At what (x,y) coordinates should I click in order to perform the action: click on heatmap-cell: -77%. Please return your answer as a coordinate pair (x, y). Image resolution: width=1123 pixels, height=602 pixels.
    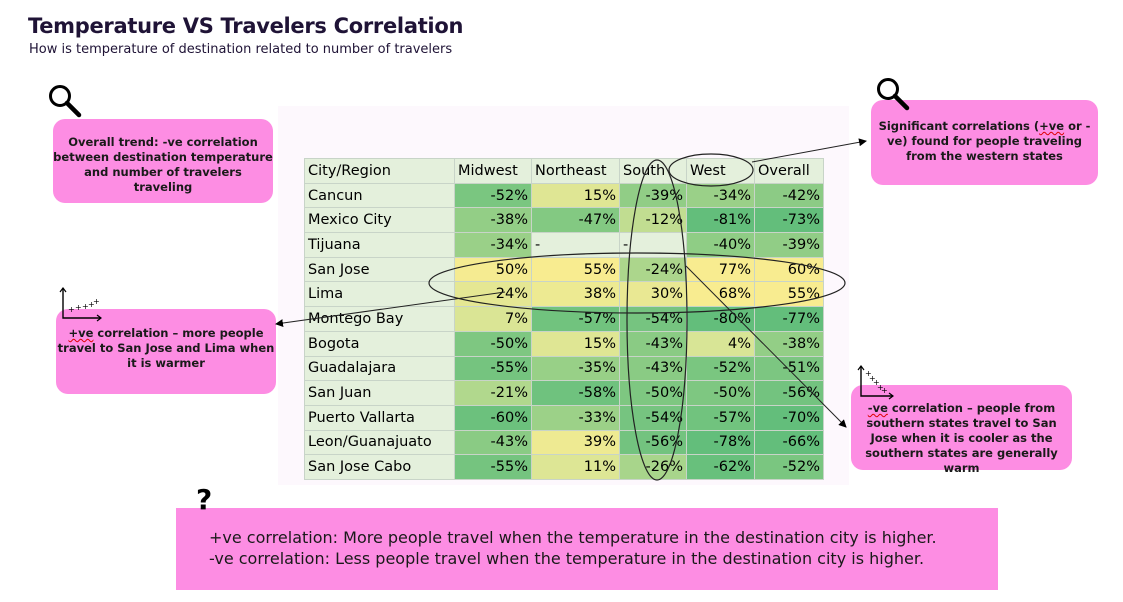
    Looking at the image, I should click on (789, 319).